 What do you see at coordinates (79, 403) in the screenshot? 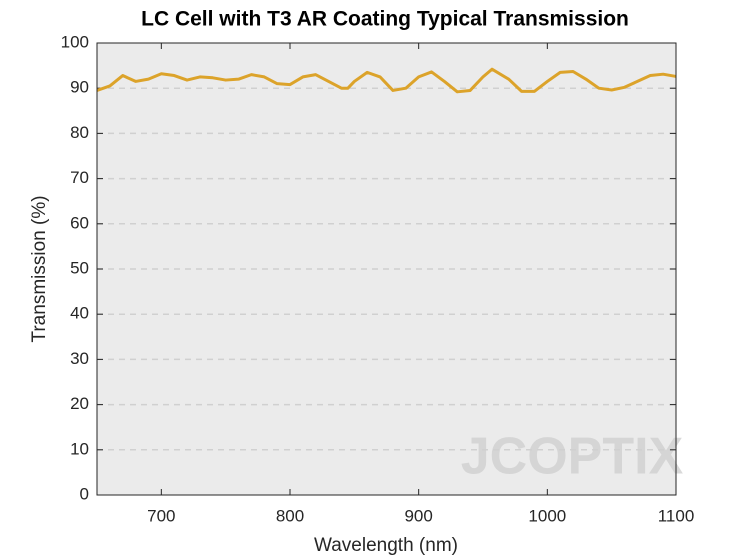
I see `y-tick-label: 20` at bounding box center [79, 403].